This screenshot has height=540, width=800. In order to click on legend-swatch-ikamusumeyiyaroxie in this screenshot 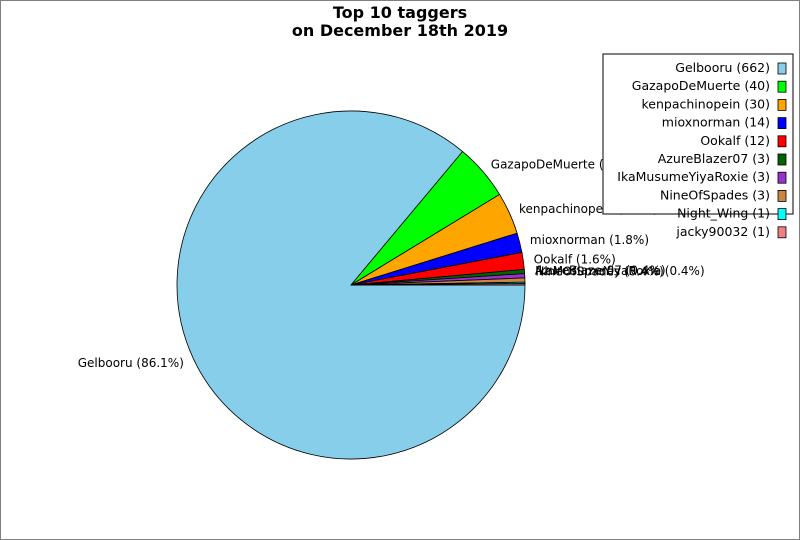, I will do `click(782, 177)`.